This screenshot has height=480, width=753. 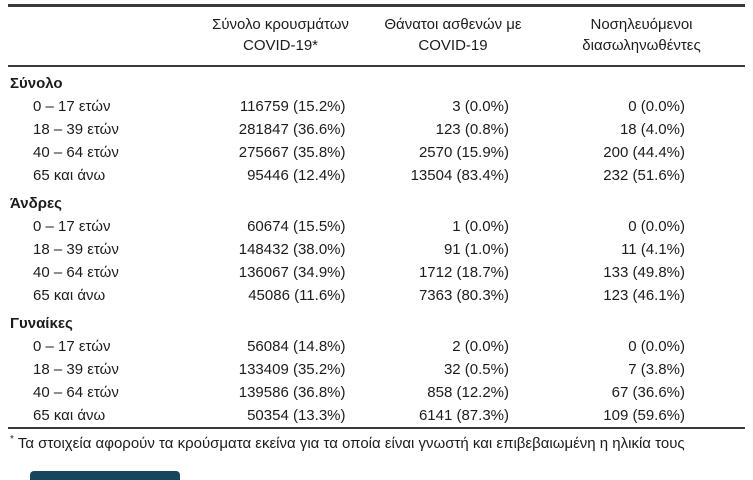 What do you see at coordinates (12, 439) in the screenshot?
I see `footnote-marker: *` at bounding box center [12, 439].